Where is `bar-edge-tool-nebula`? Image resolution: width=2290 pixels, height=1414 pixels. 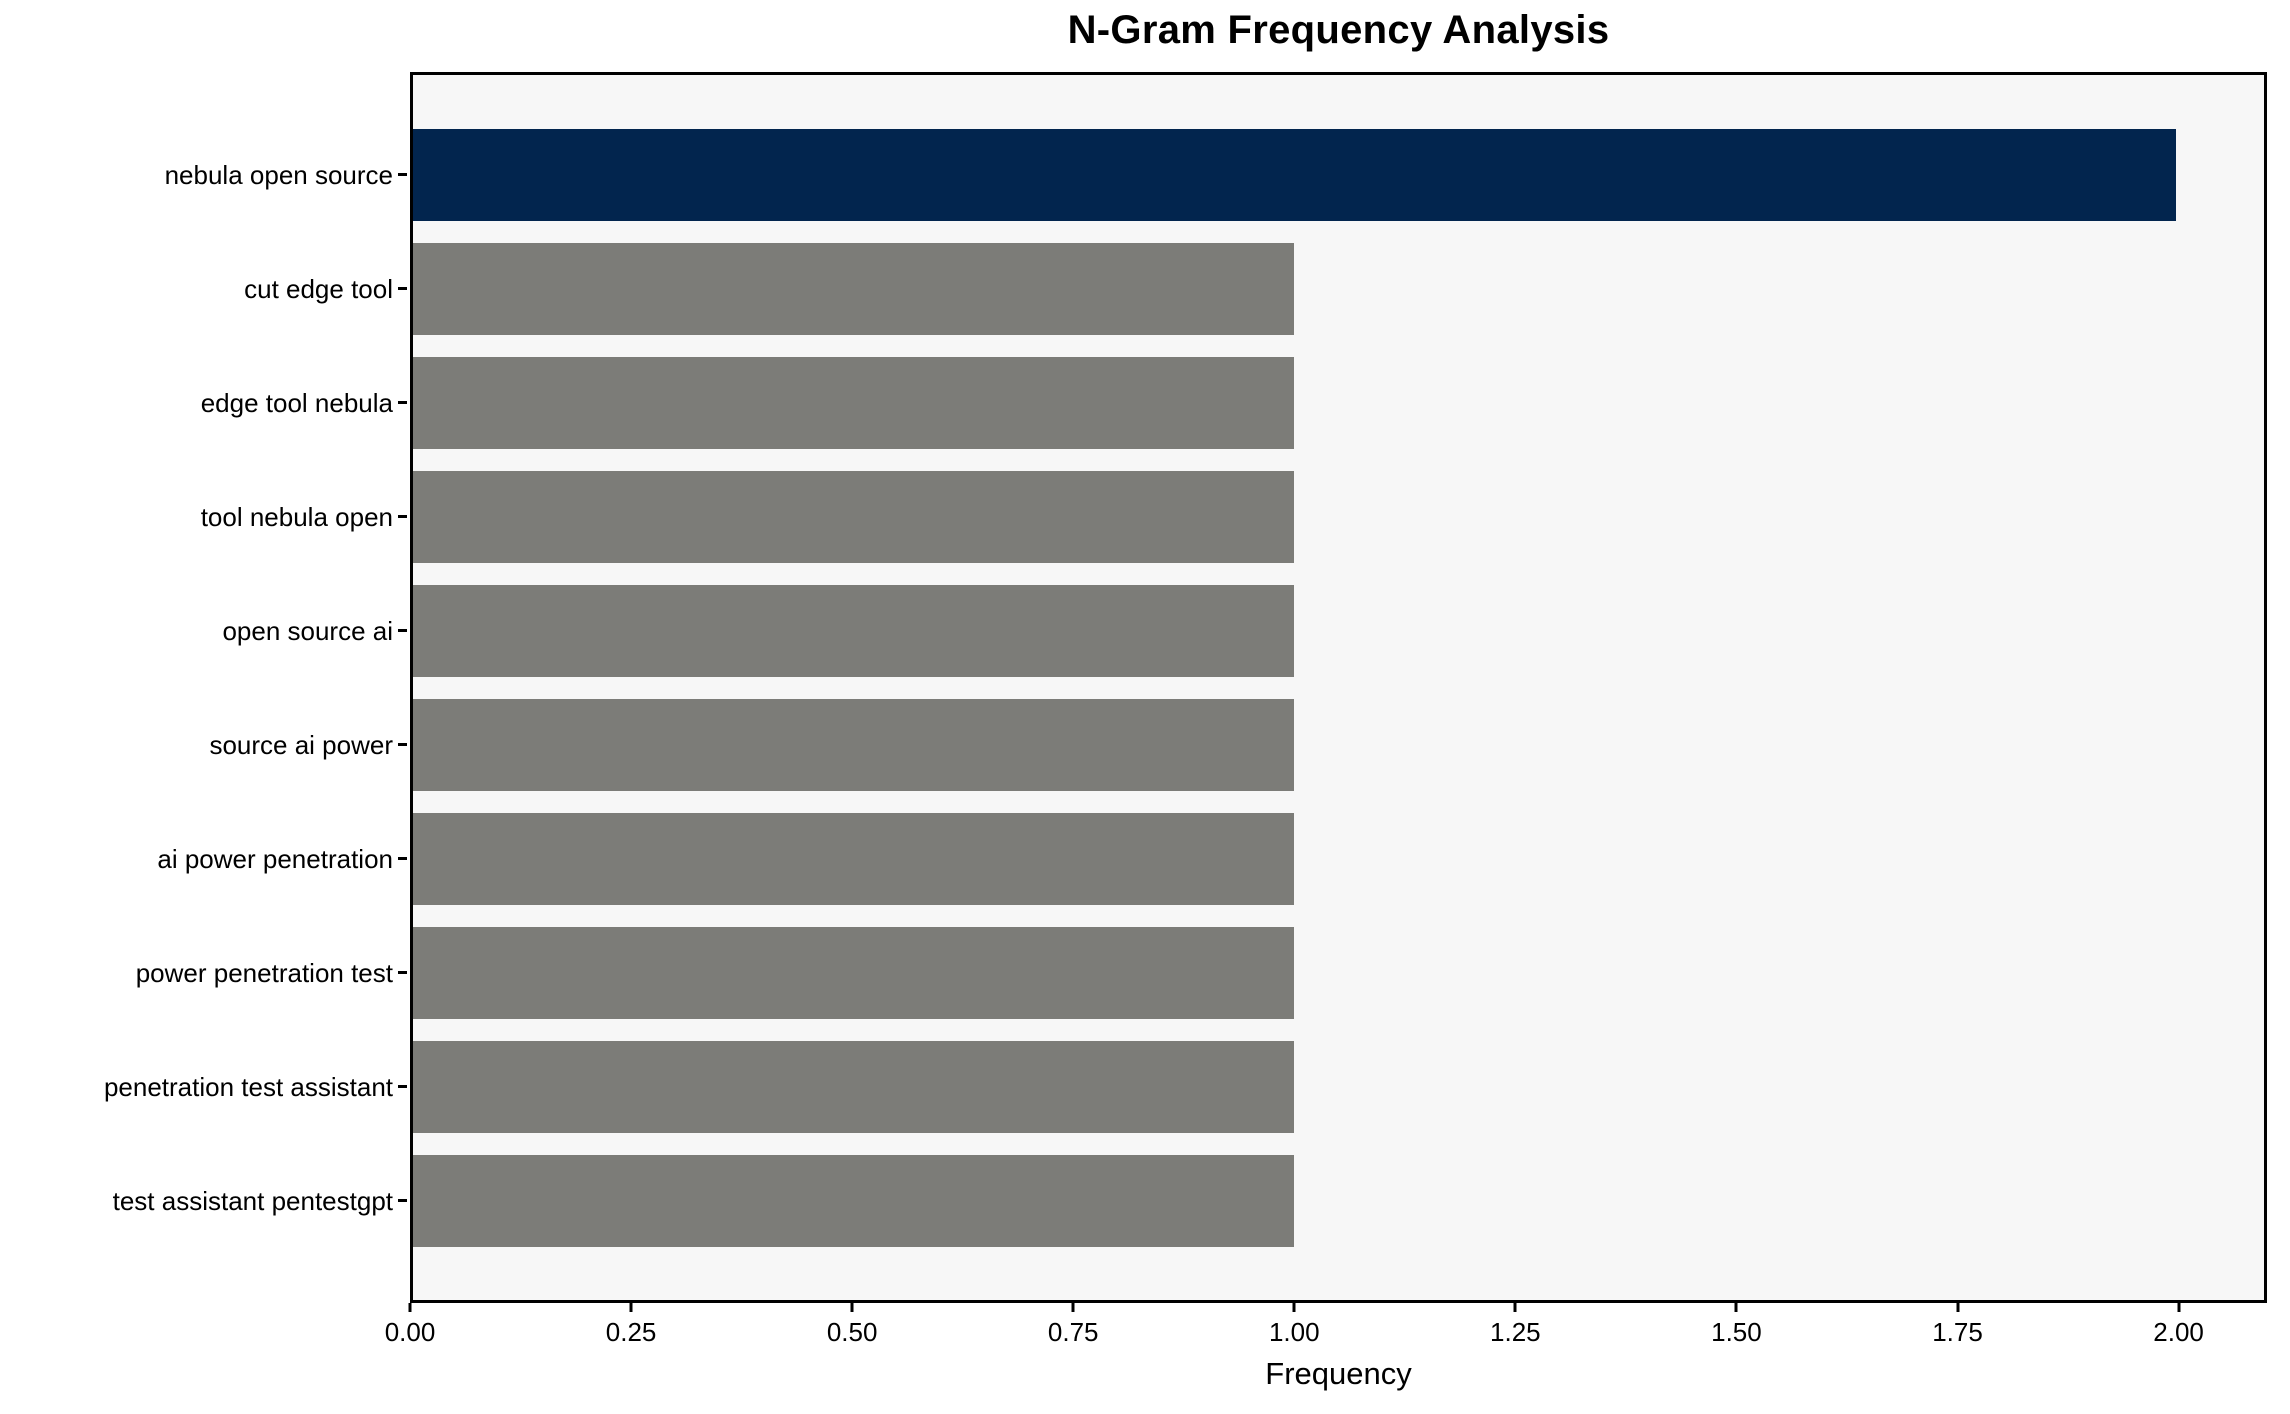 bar-edge-tool-nebula is located at coordinates (854, 403).